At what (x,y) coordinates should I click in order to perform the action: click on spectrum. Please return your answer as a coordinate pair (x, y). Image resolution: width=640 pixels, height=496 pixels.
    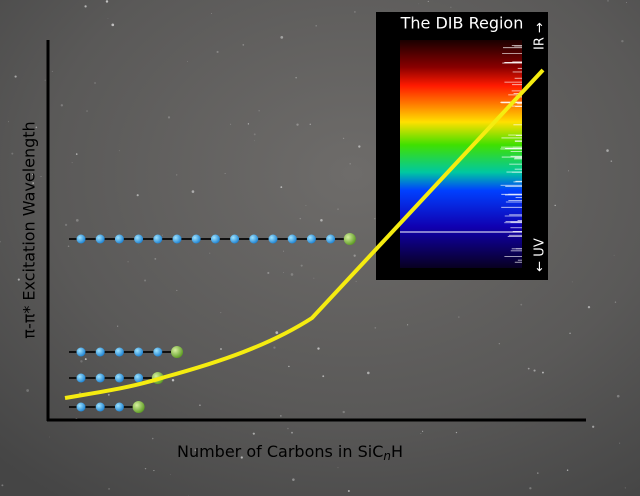
    Looking at the image, I should click on (461, 154).